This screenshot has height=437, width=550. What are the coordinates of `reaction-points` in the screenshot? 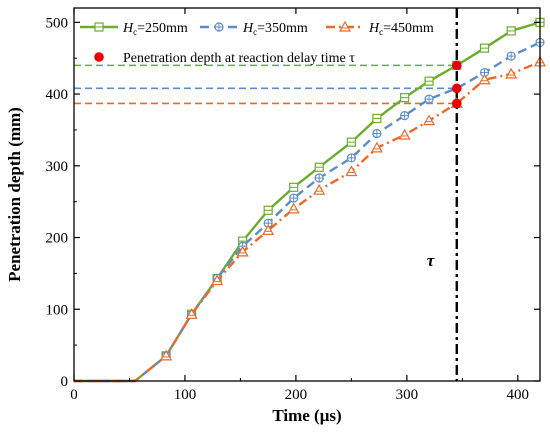 It's located at (456, 84).